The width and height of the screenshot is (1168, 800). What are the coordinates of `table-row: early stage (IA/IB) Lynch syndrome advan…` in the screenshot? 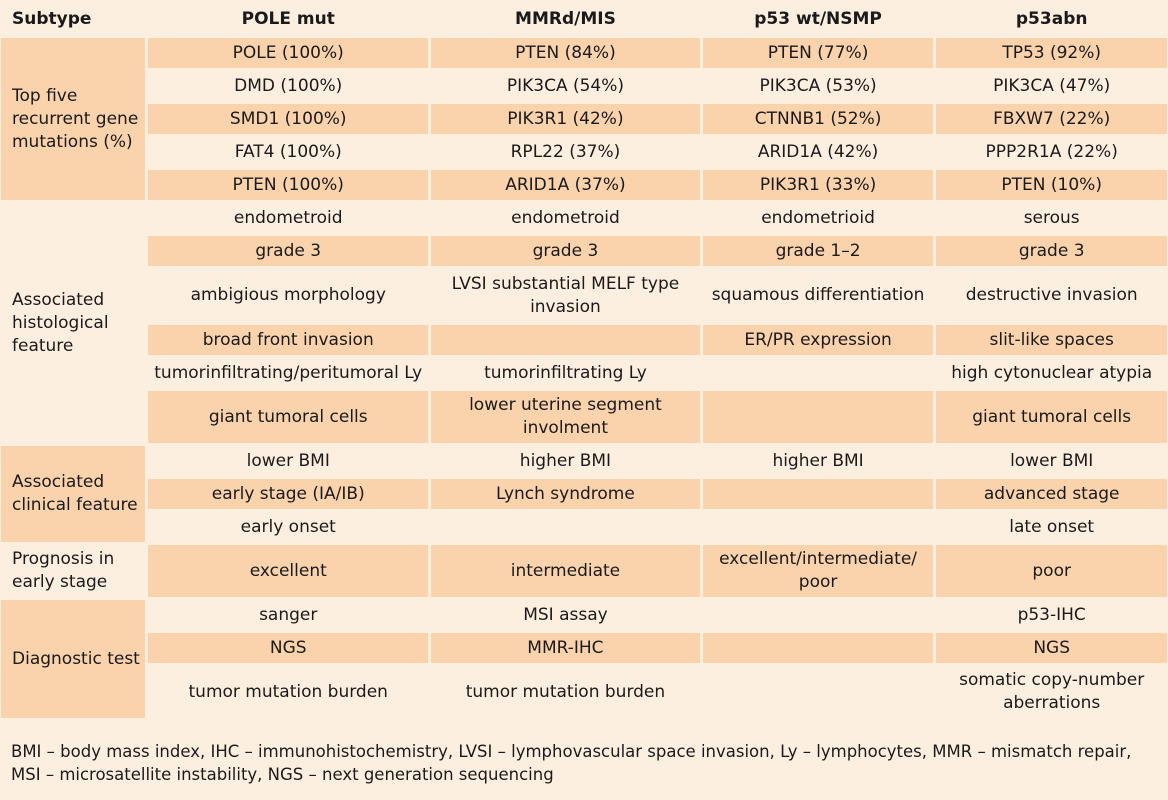 It's located at (584, 494).